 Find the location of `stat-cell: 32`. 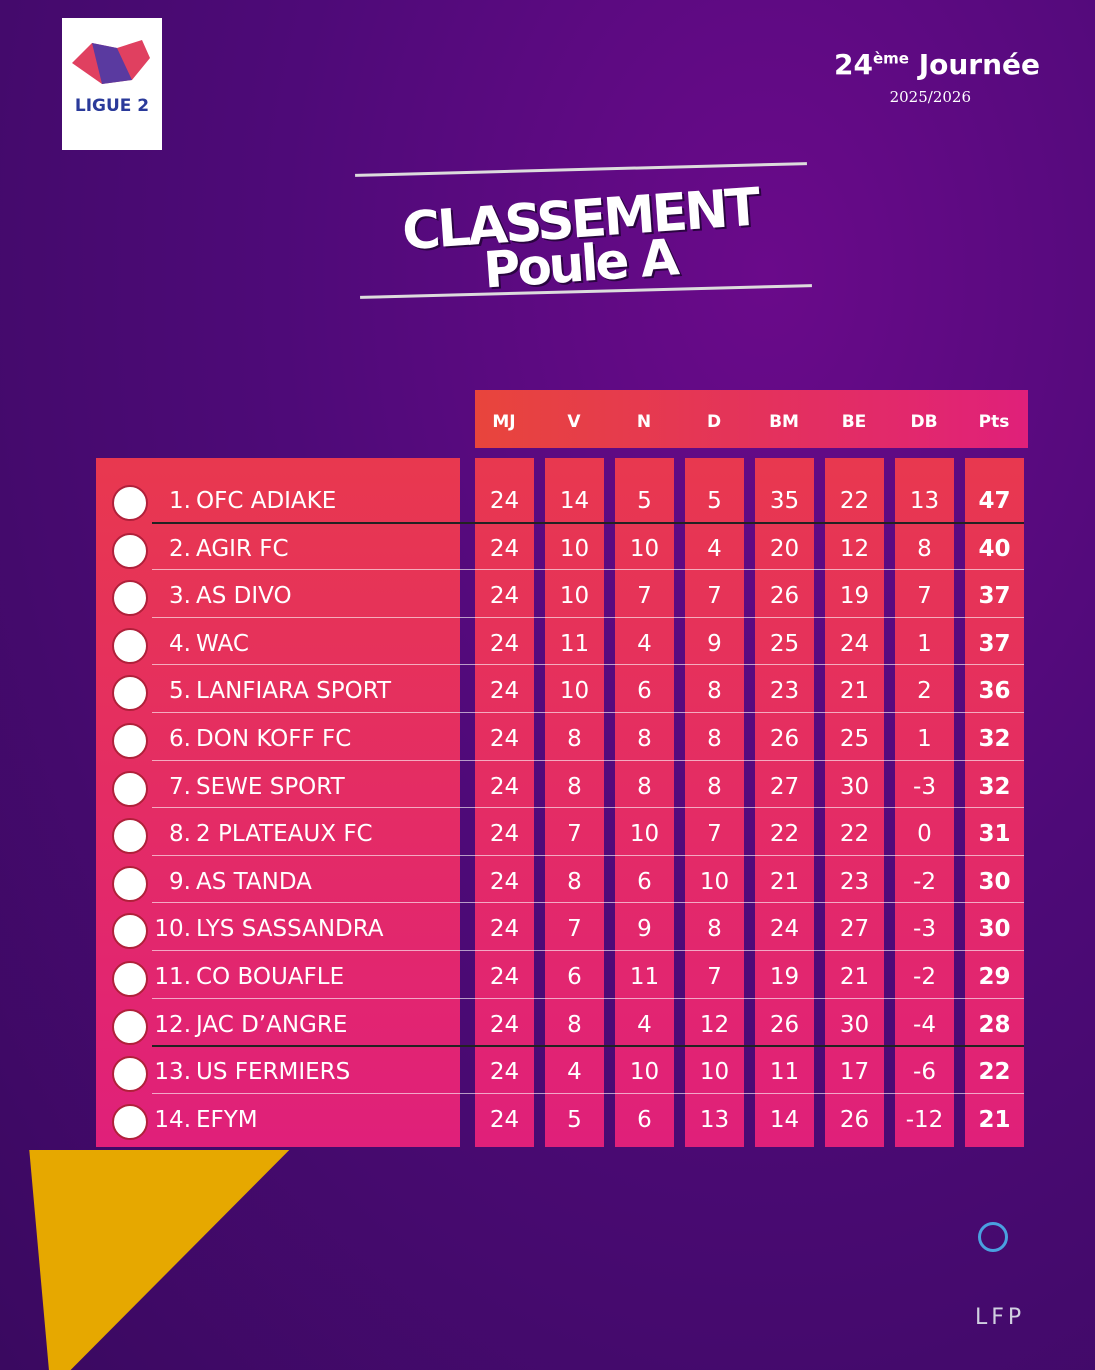

stat-cell: 32 is located at coordinates (994, 739).